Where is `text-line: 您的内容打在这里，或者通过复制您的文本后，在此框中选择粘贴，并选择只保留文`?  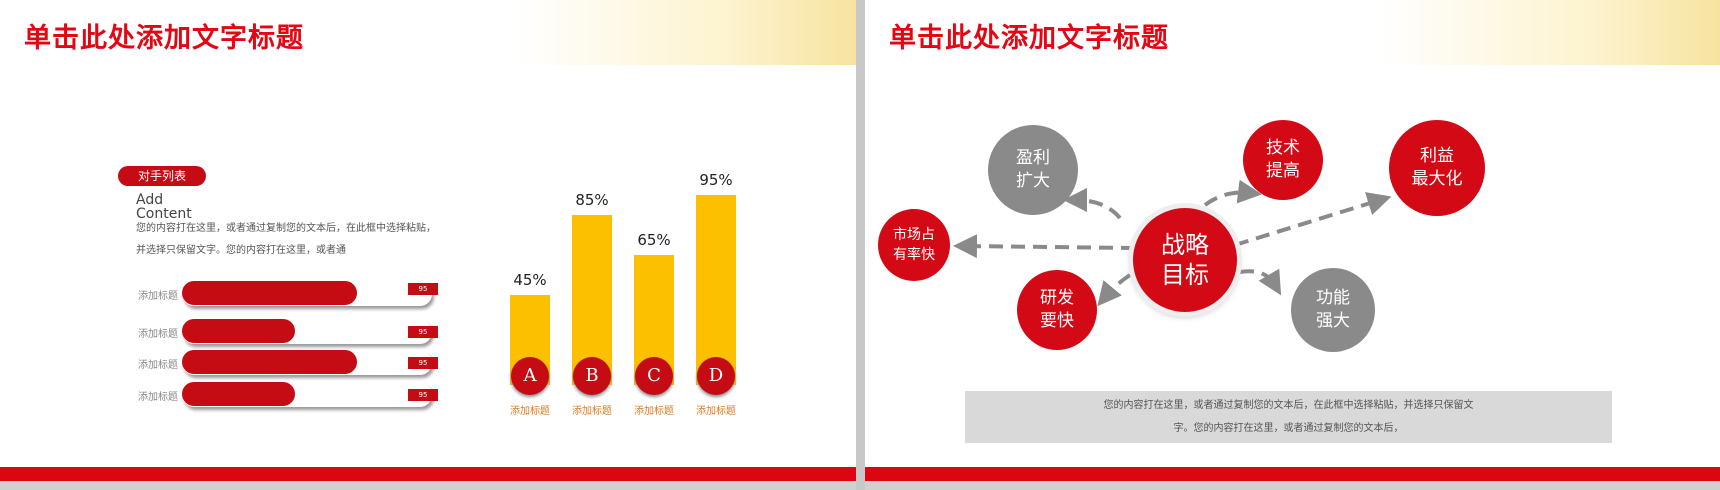
text-line: 您的内容打在这里，或者通过复制您的文本后，在此框中选择粘贴，并选择只保留文 is located at coordinates (1288, 405).